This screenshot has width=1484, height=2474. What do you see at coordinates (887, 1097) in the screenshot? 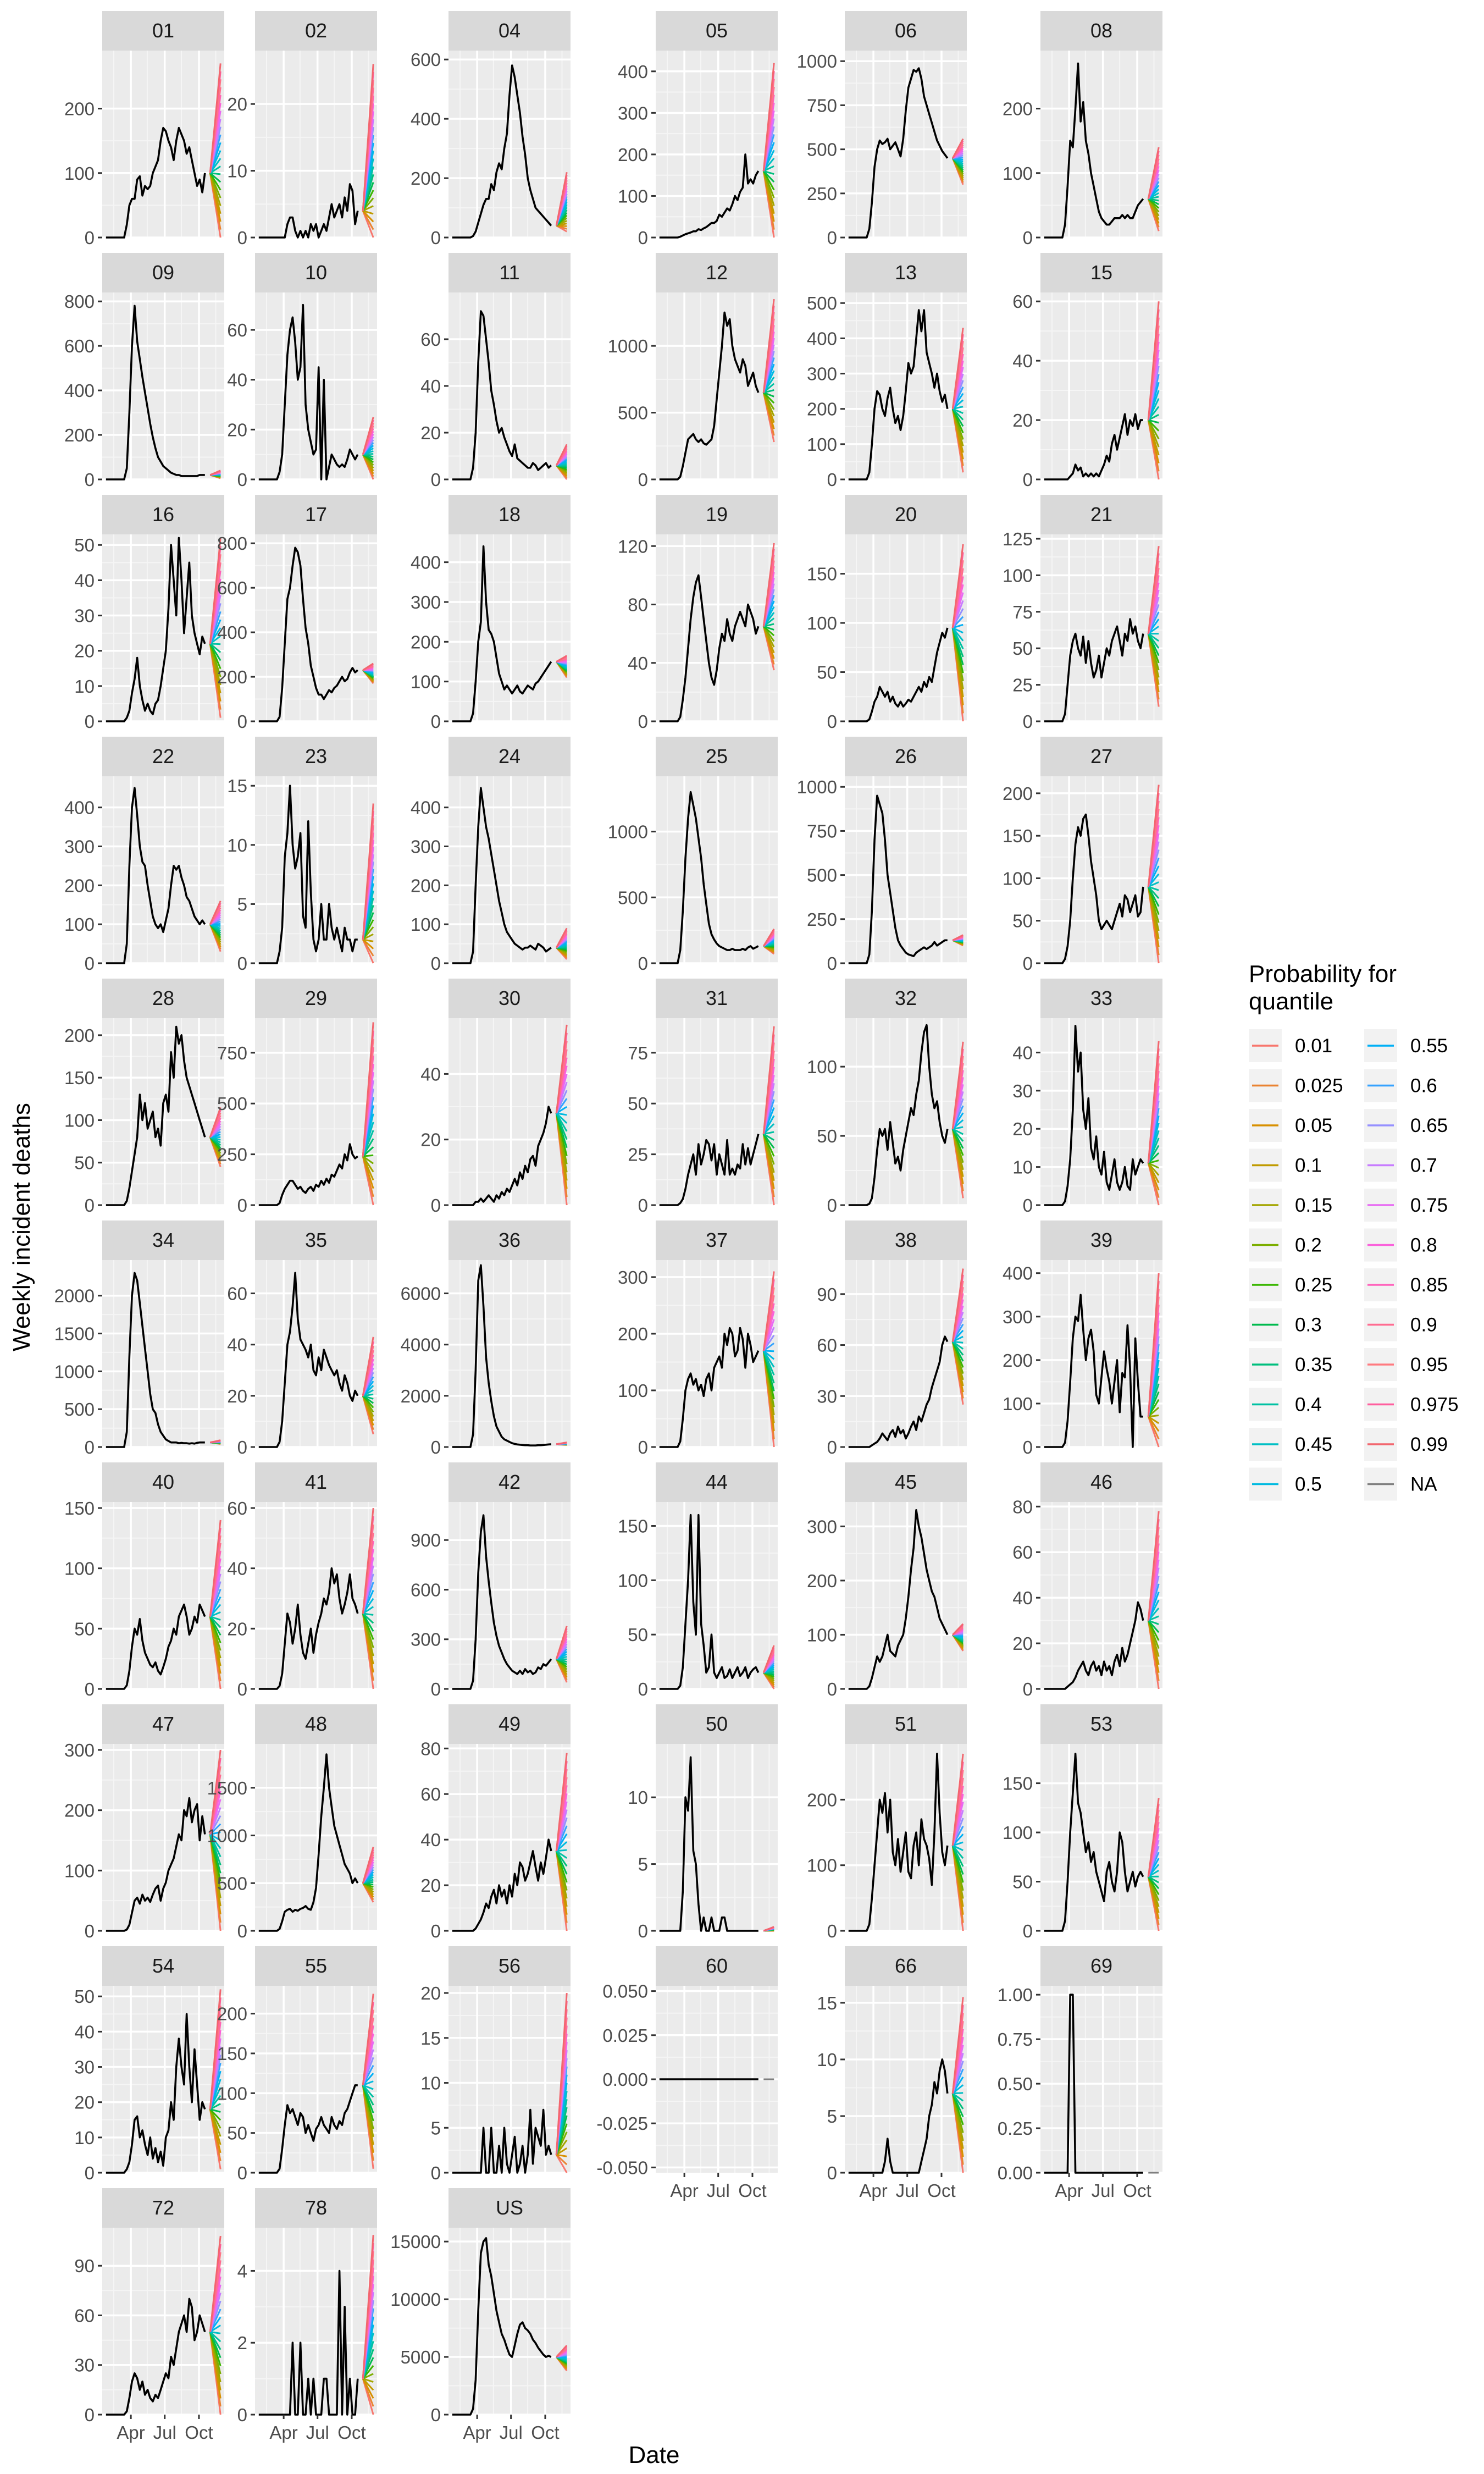
I see `facet-panel: 32 0 50 100` at bounding box center [887, 1097].